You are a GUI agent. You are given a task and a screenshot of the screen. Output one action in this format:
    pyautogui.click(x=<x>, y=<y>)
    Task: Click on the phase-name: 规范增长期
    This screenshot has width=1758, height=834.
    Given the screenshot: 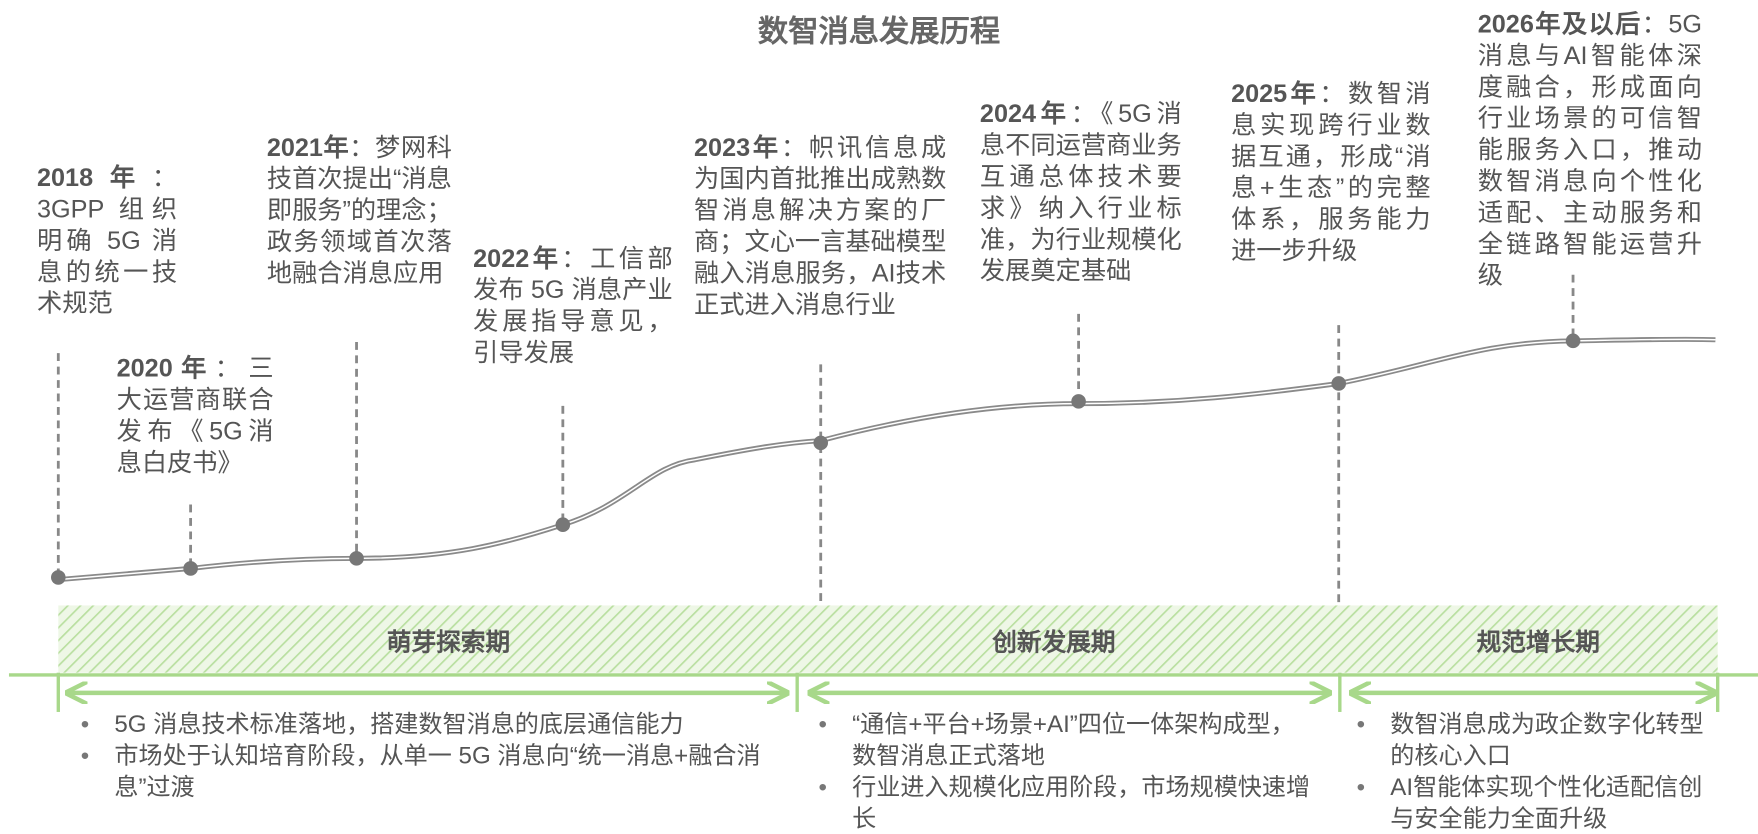 What is the action you would take?
    pyautogui.click(x=1538, y=641)
    